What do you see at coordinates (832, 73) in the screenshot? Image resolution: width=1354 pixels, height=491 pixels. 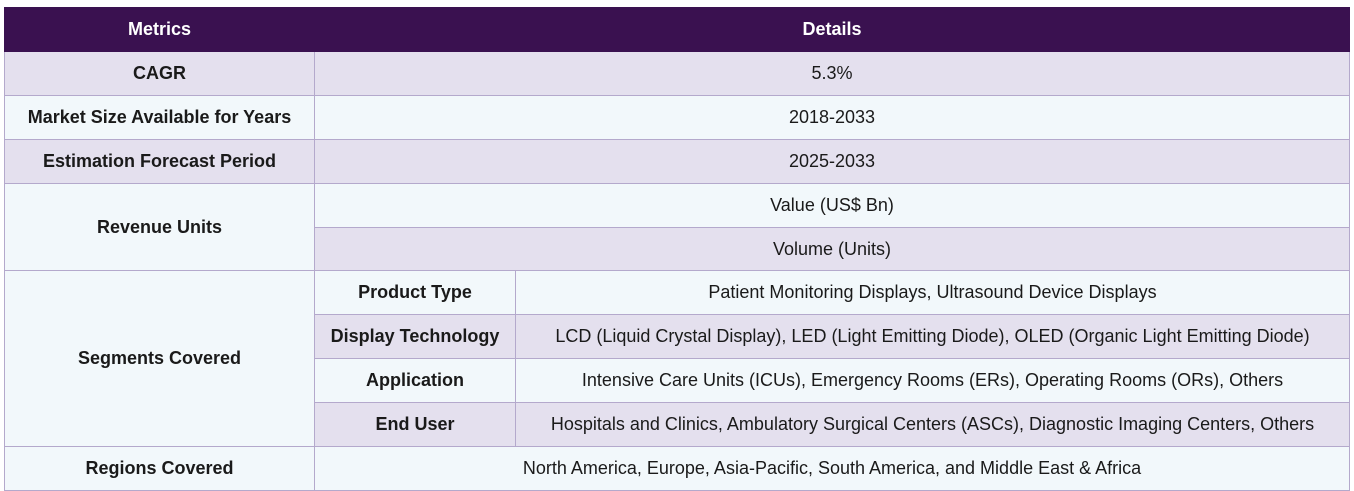 I see `cagr-value: 5.3%` at bounding box center [832, 73].